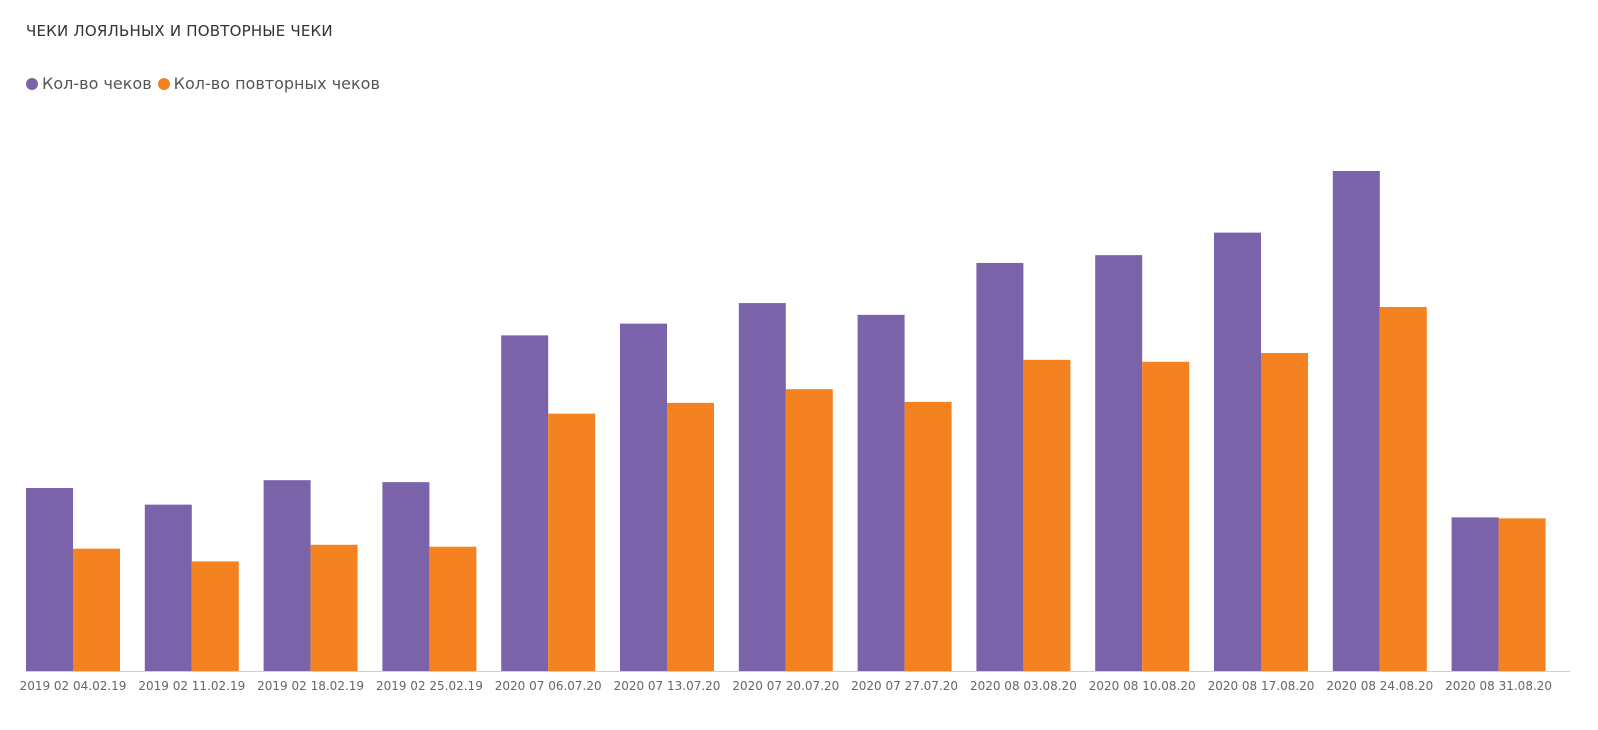 The width and height of the screenshot is (1598, 730). Describe the element at coordinates (310, 686) in the screenshot. I see `x-tick-label: 2019 02 18.02.19` at that location.